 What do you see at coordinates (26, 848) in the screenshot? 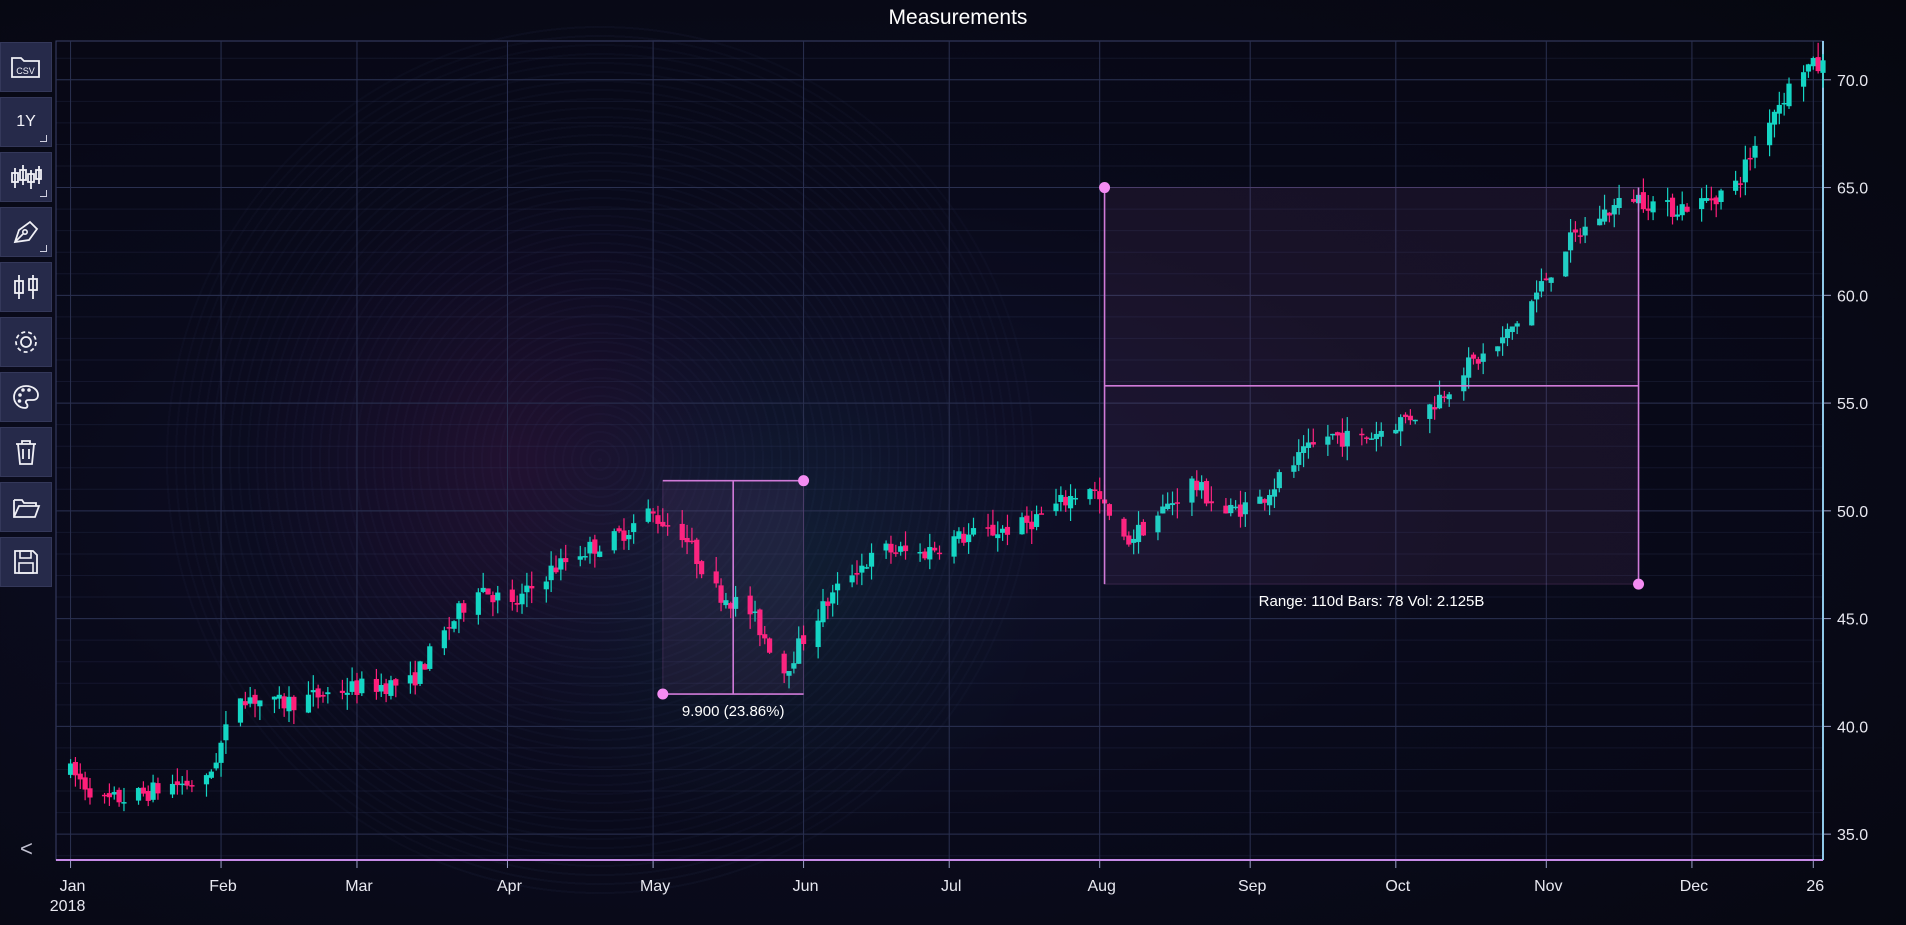
I see `collapse-toolbar-button: <` at bounding box center [26, 848].